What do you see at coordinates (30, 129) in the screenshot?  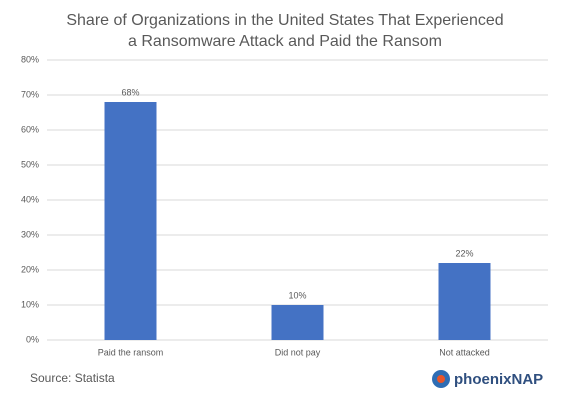 I see `y-tick-label: 60%` at bounding box center [30, 129].